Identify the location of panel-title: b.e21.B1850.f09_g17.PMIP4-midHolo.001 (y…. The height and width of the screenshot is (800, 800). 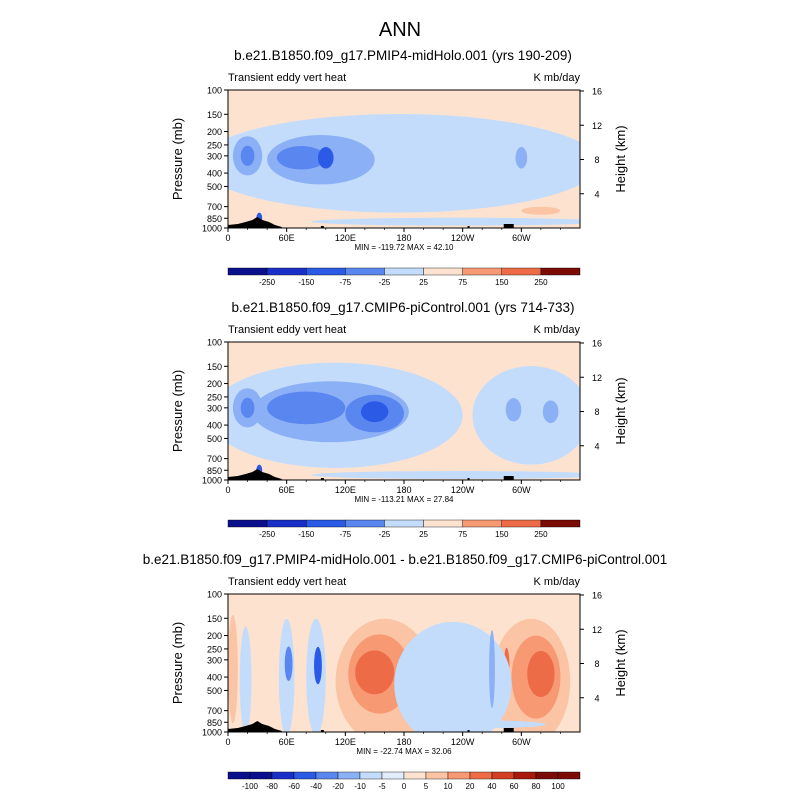
(403, 55).